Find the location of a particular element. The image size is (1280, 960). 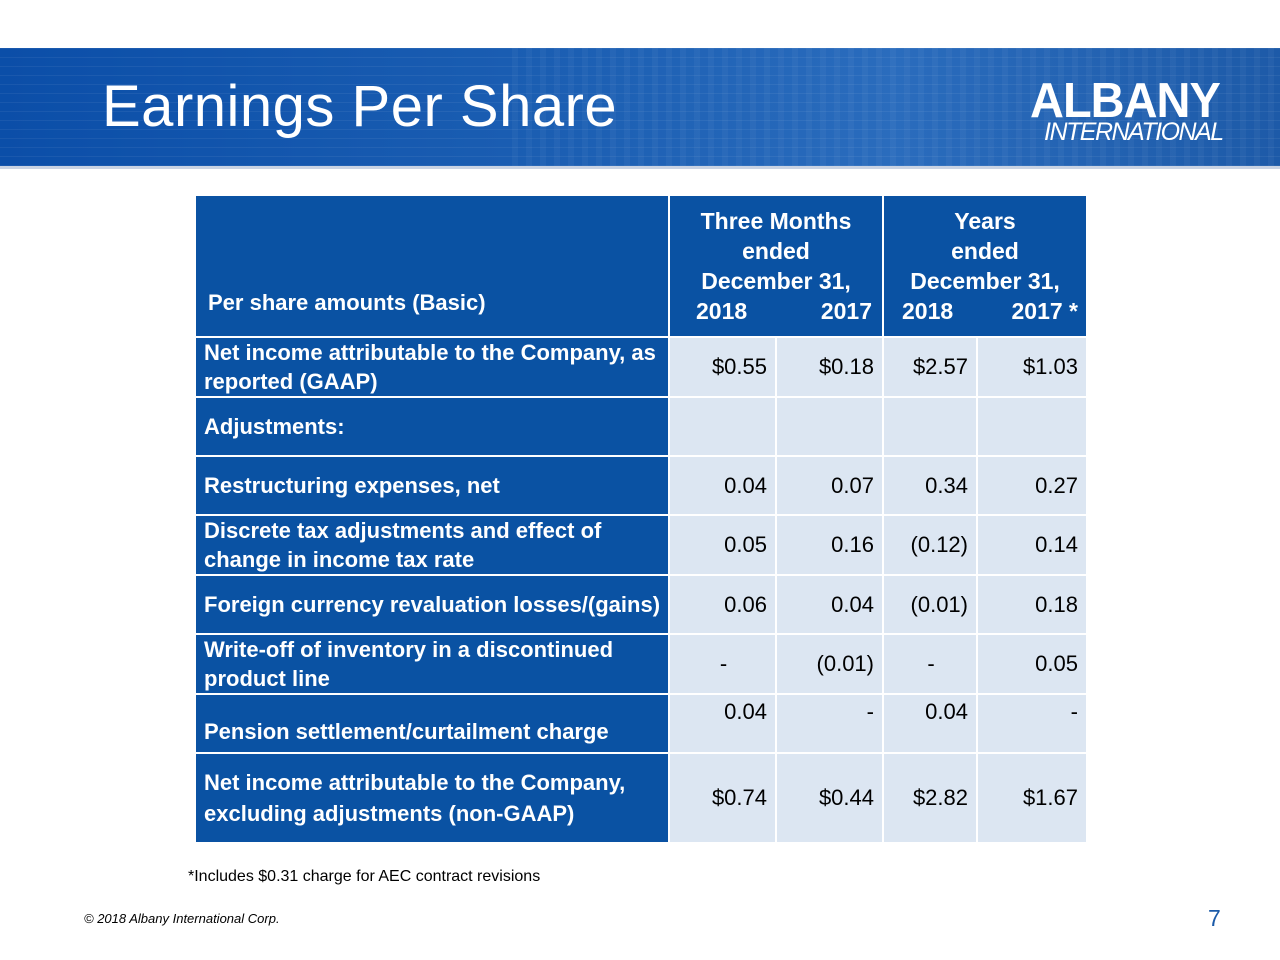

per-share-label: Per share amounts (Basic) is located at coordinates (432, 266).